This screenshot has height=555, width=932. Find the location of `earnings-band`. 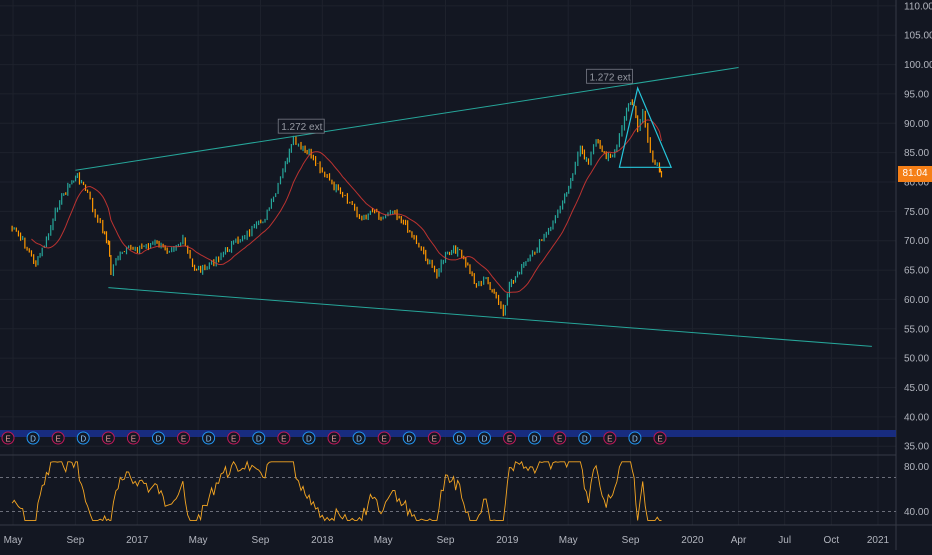

earnings-band is located at coordinates (448, 433).